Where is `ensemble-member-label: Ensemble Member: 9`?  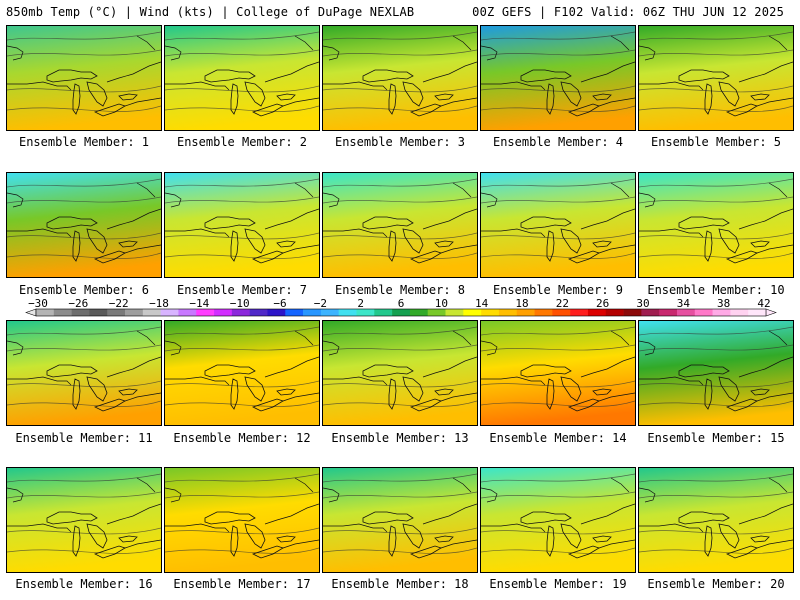 ensemble-member-label: Ensemble Member: 9 is located at coordinates (558, 290).